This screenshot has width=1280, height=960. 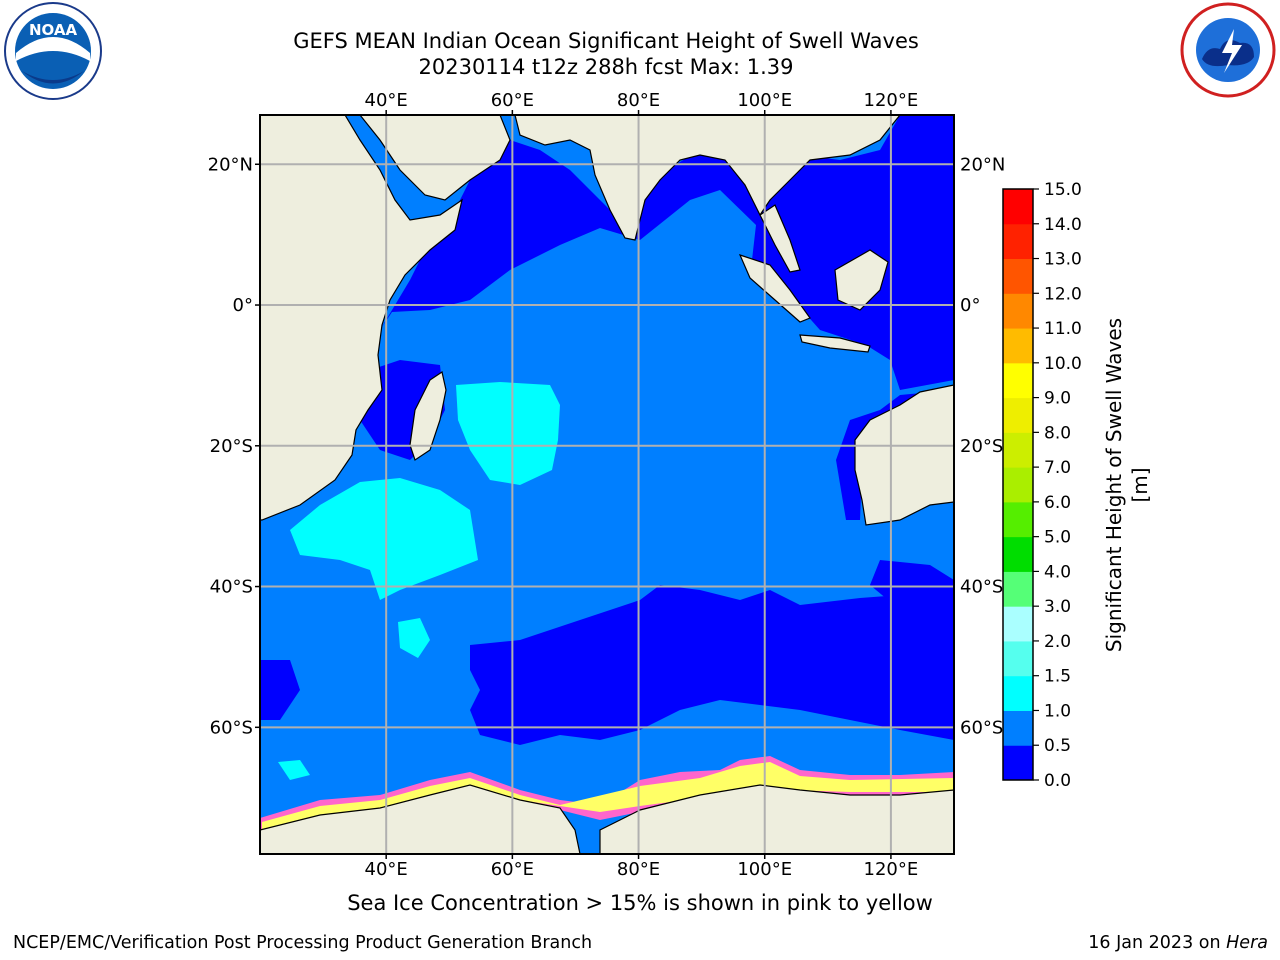 I want to click on colorbar-tick-label: 6.0, so click(x=1057, y=503).